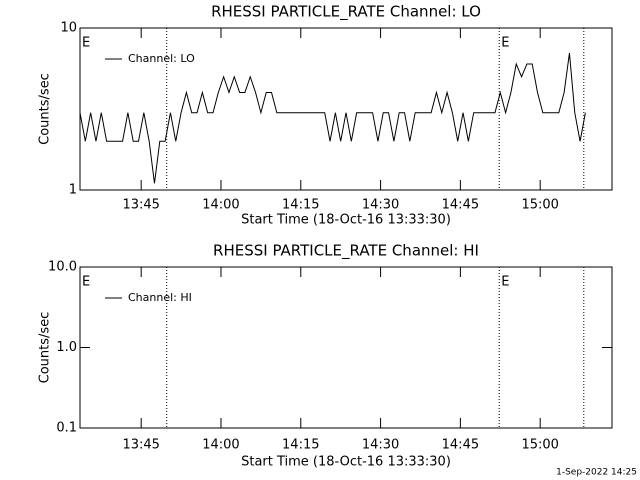 The height and width of the screenshot is (480, 640). Describe the element at coordinates (73, 190) in the screenshot. I see `y-tick-label: 1` at that location.